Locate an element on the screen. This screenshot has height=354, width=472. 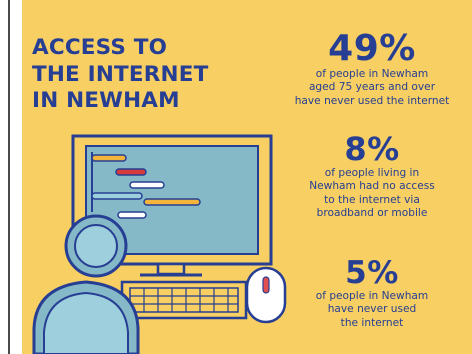
stat-description-line: the internet is located at coordinates (372, 322).